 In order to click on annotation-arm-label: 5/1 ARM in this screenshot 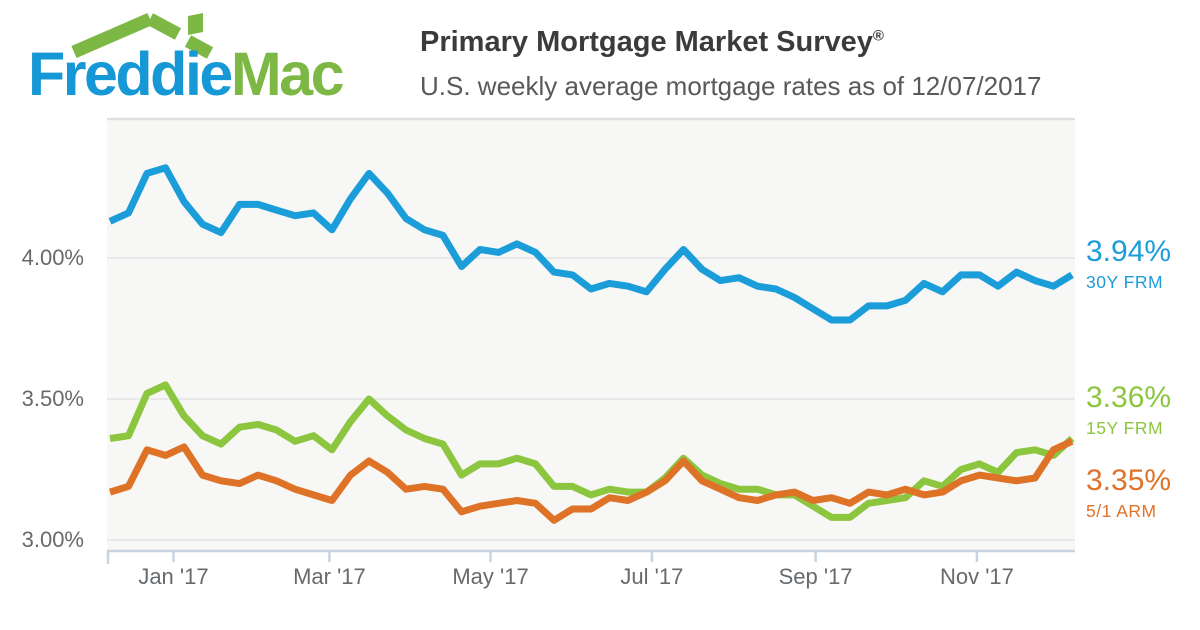, I will do `click(1121, 511)`.